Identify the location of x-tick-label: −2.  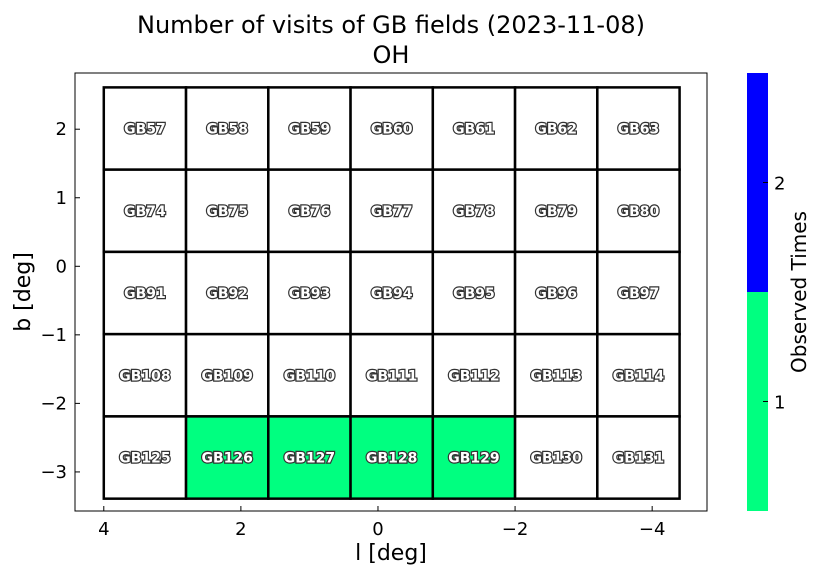
(515, 529).